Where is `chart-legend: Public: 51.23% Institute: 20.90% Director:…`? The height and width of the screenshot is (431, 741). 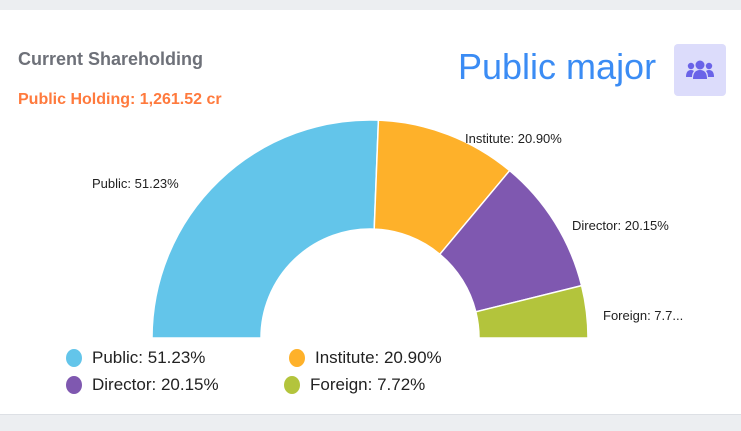 chart-legend: Public: 51.23% Institute: 20.90% Director:… is located at coordinates (386, 371).